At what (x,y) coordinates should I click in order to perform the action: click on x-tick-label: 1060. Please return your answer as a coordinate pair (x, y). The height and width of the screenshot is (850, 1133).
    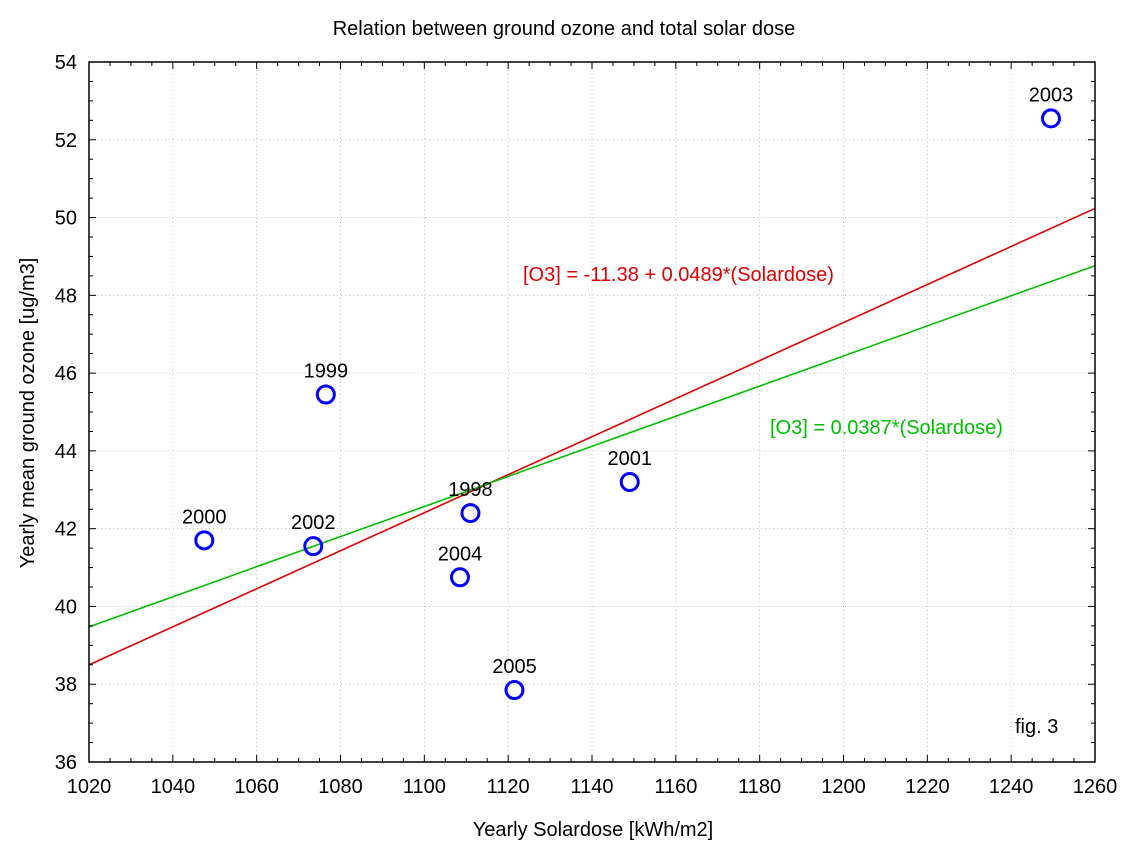
    Looking at the image, I should click on (256, 787).